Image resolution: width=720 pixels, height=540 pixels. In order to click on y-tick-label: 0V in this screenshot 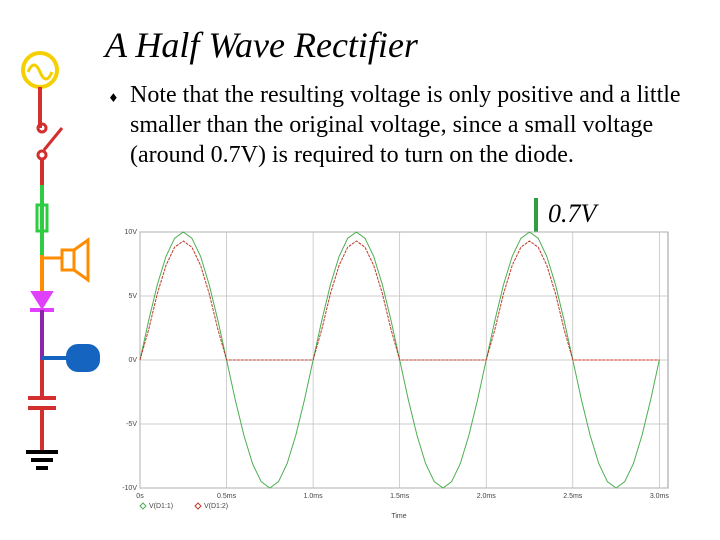, I will do `click(132, 360)`.